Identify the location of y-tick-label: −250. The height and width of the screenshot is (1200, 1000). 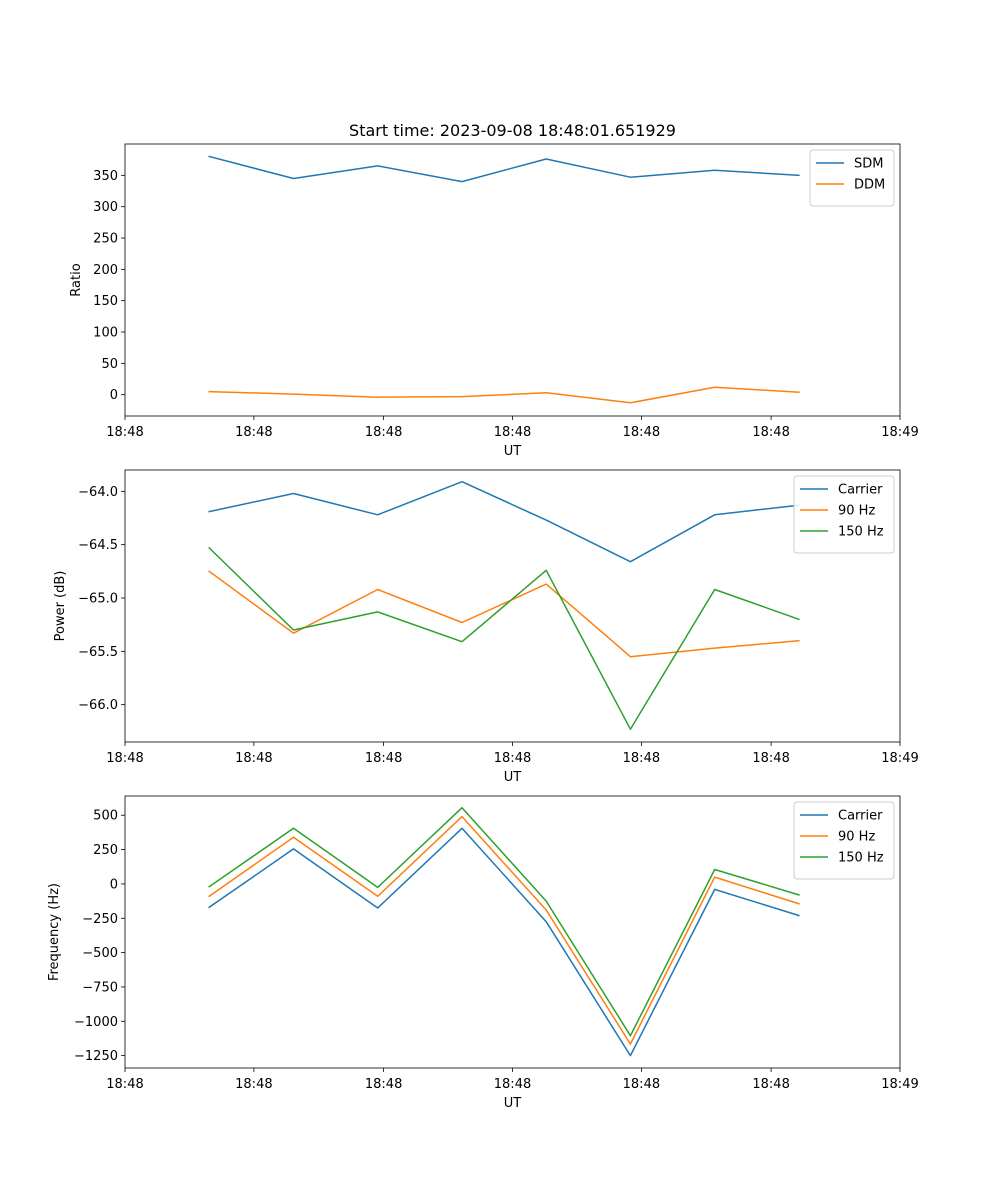
(100, 919).